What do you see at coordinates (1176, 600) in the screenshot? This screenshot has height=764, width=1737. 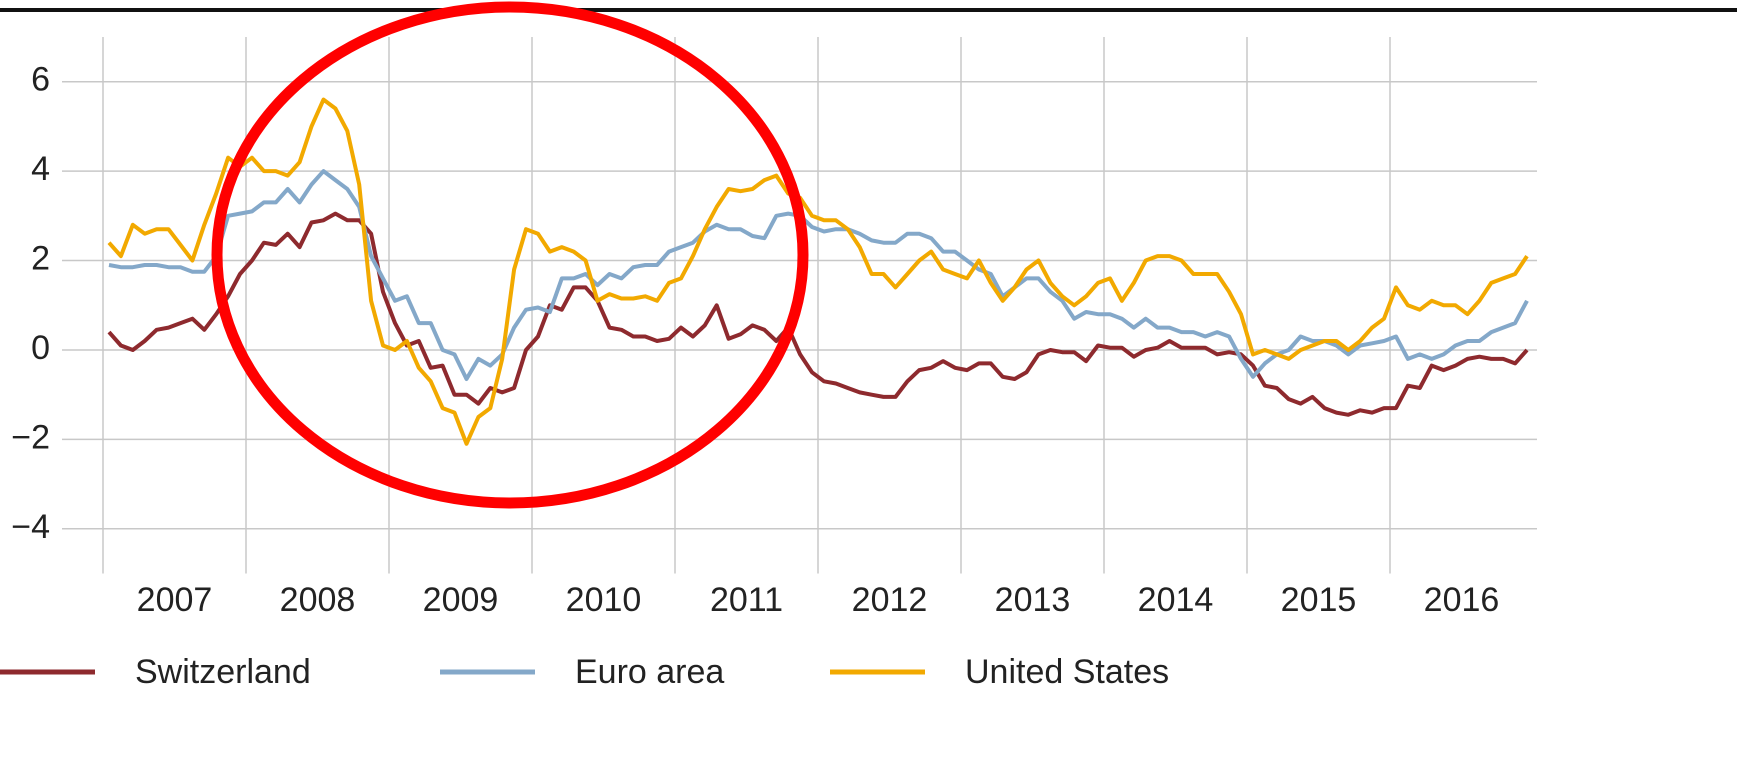 I see `x-tick-label: 2014` at bounding box center [1176, 600].